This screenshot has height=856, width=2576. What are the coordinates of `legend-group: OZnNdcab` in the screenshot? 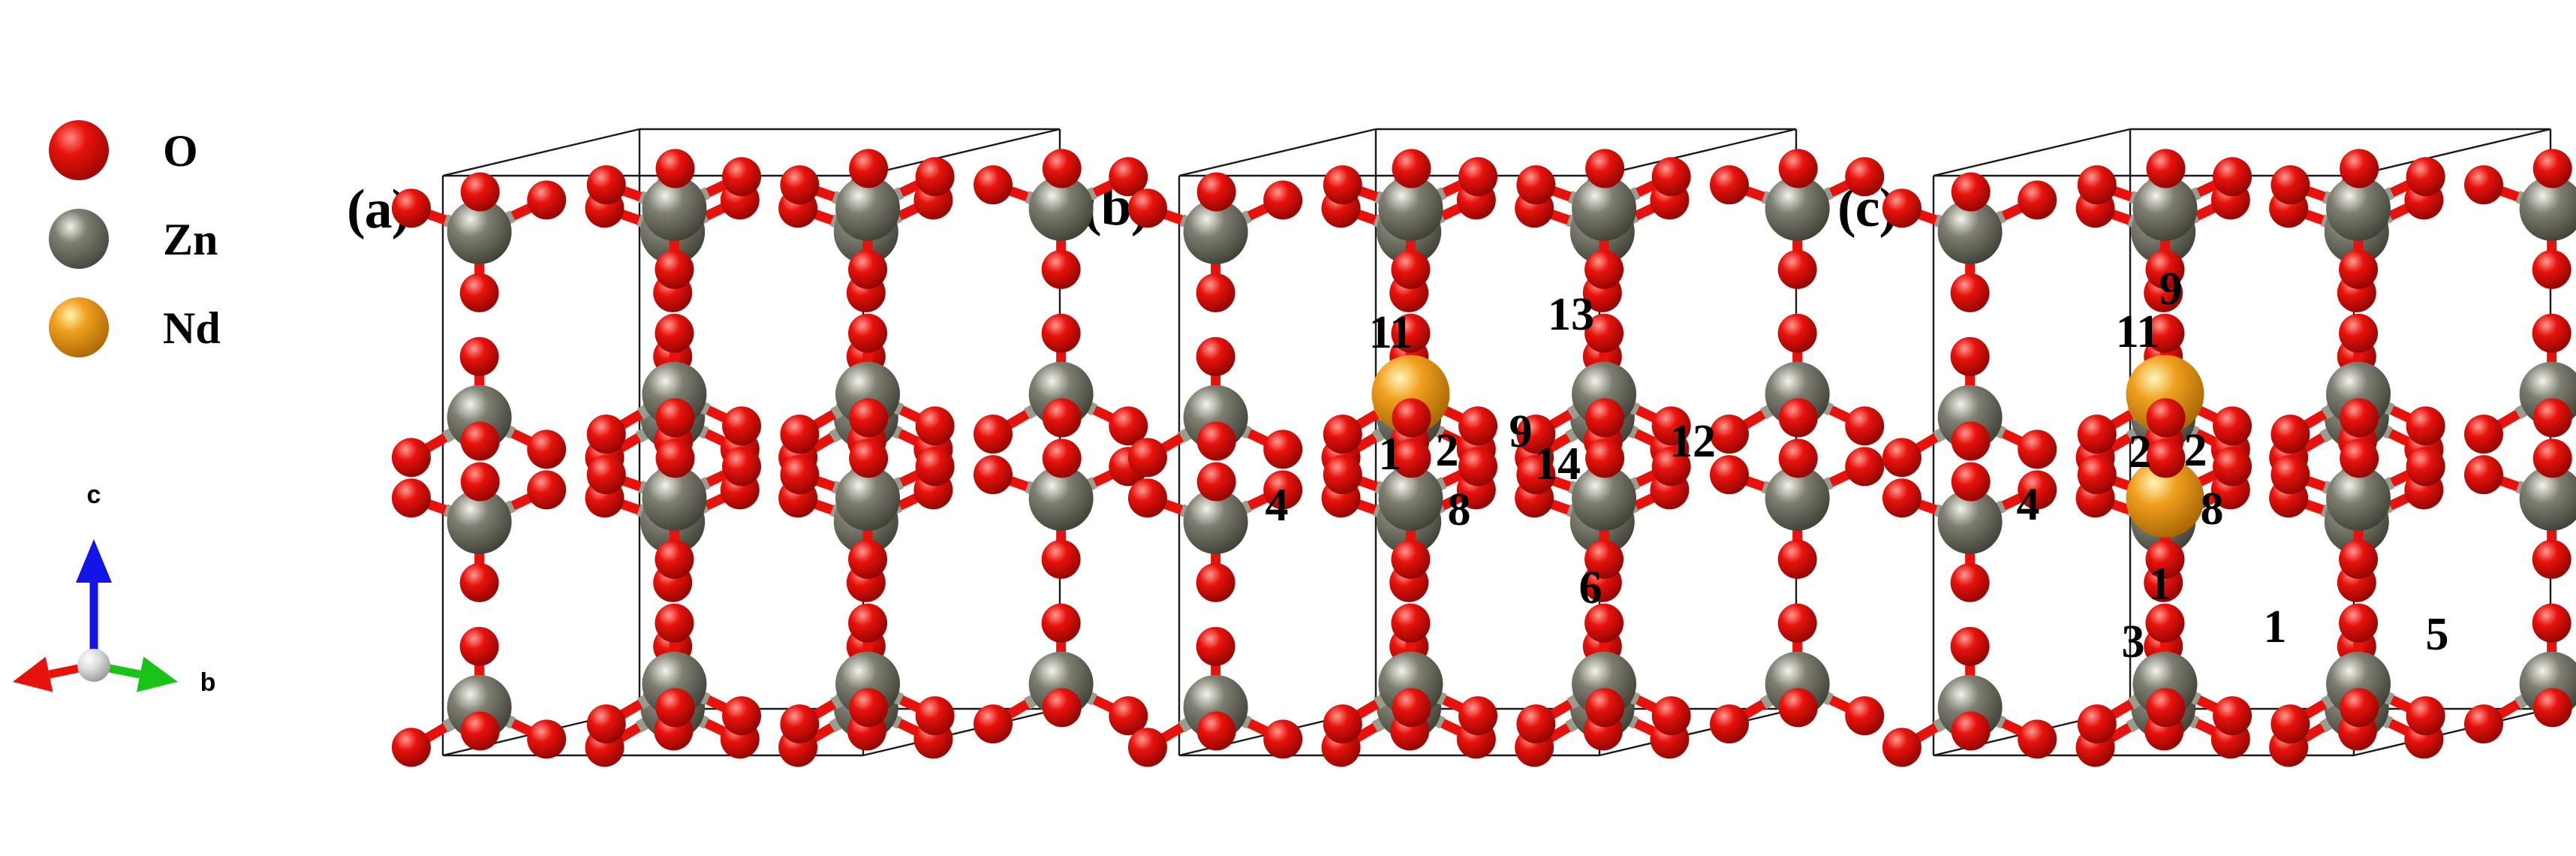 It's located at (117, 408).